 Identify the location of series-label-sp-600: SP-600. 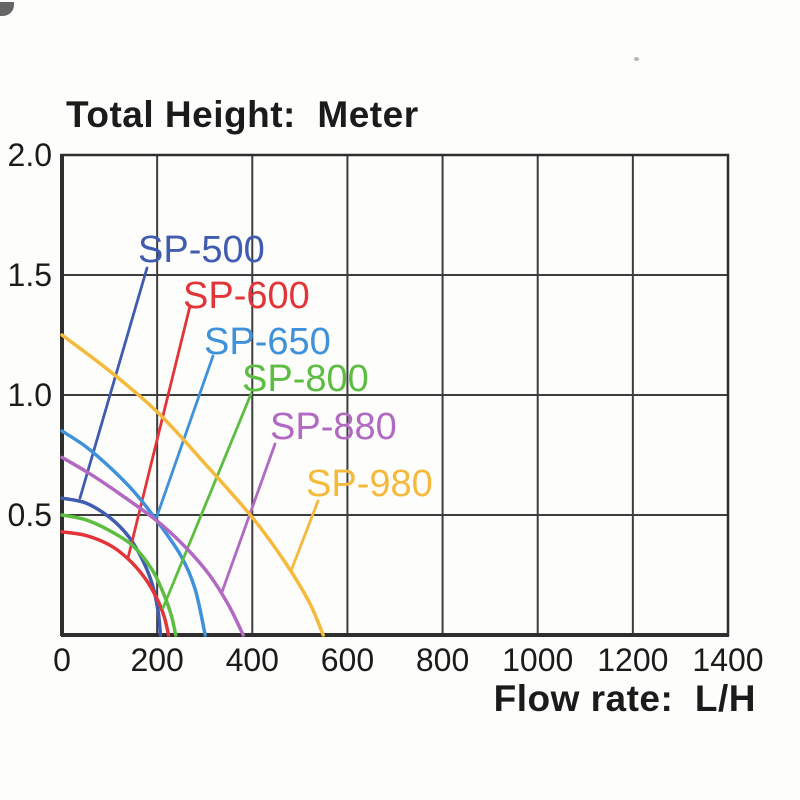
(246, 296).